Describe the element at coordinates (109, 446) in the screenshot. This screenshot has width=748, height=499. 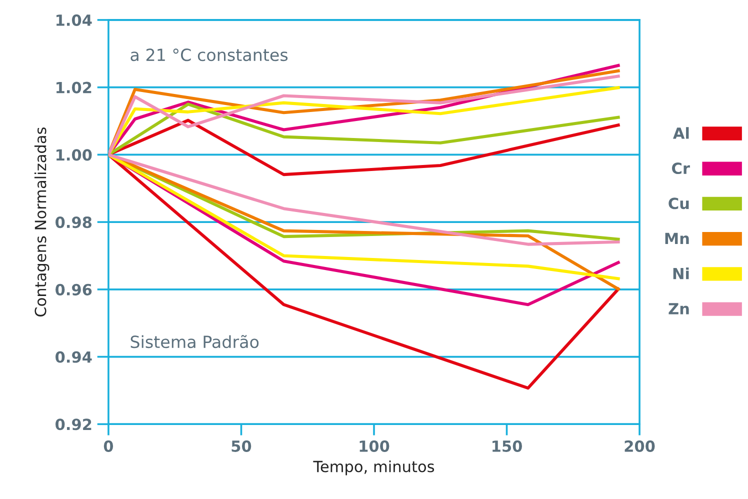
I see `x-tick-label: 0` at that location.